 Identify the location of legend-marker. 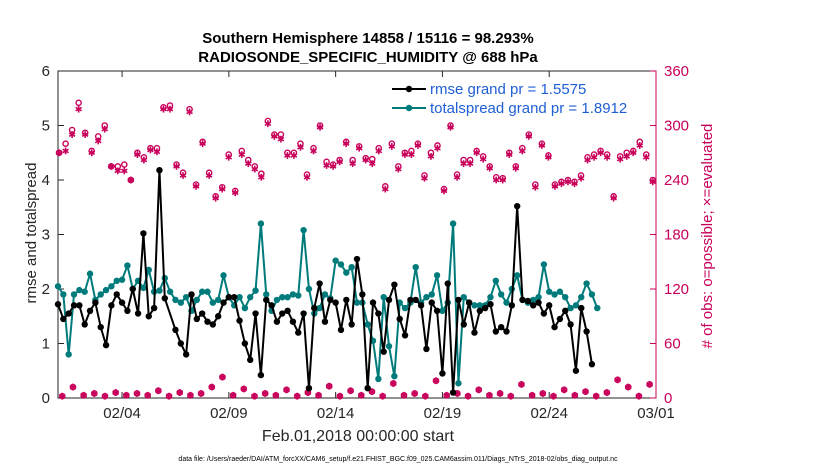
(409, 89).